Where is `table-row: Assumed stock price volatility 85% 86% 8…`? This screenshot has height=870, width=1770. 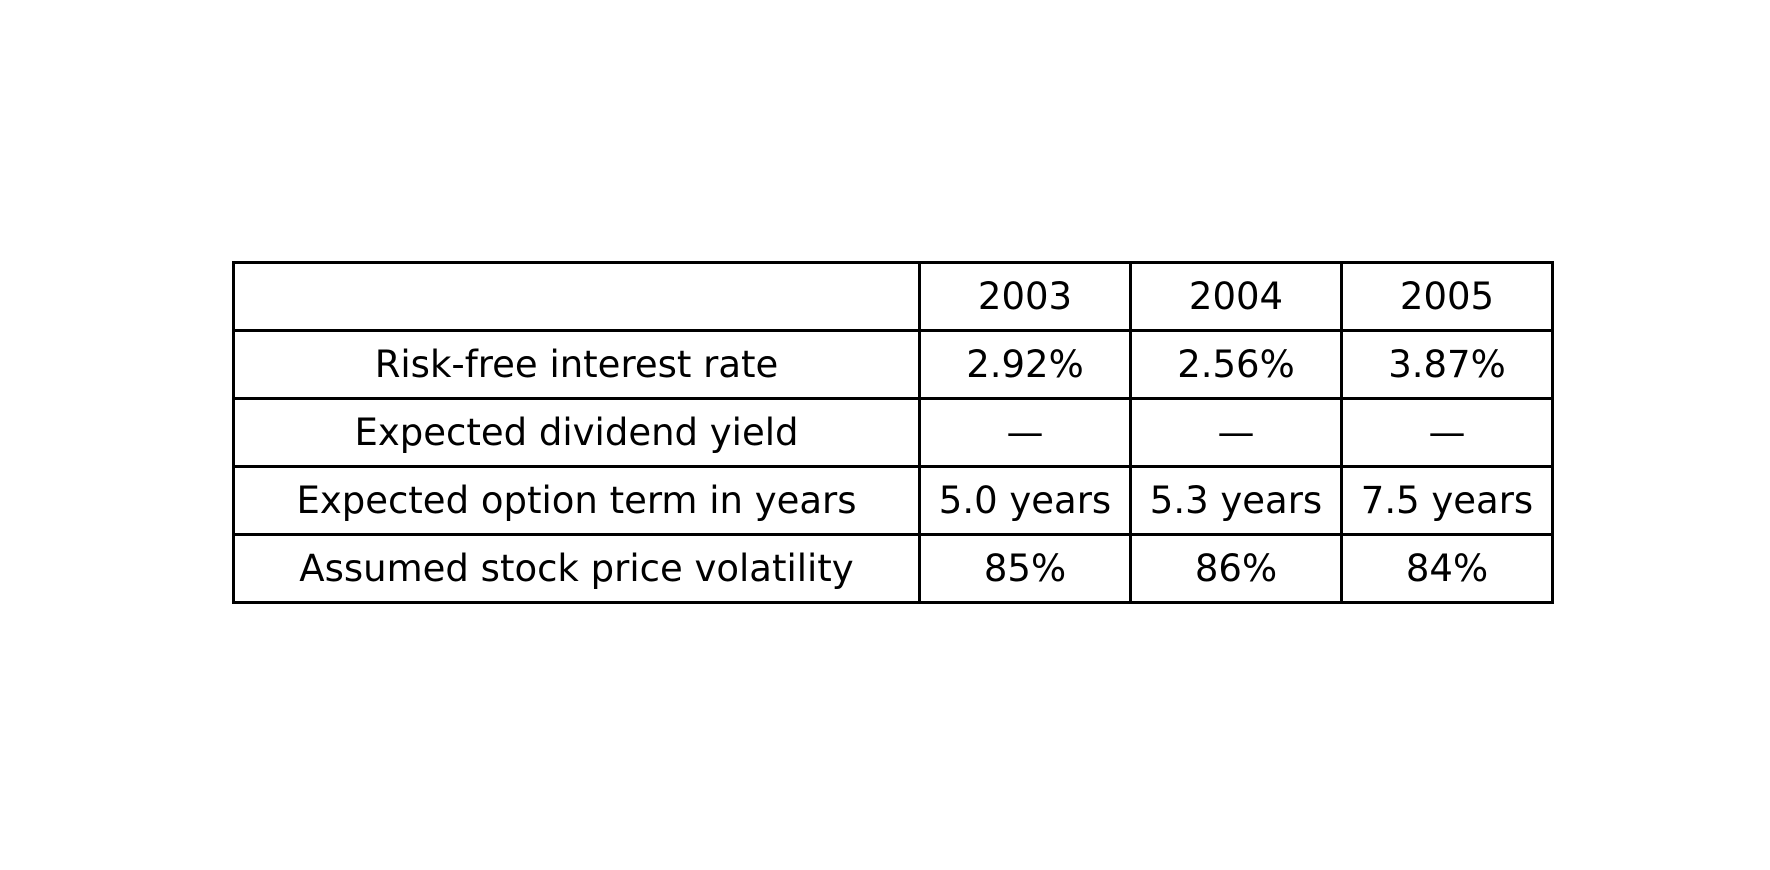
table-row: Assumed stock price volatility 85% 86% 8… is located at coordinates (893, 568).